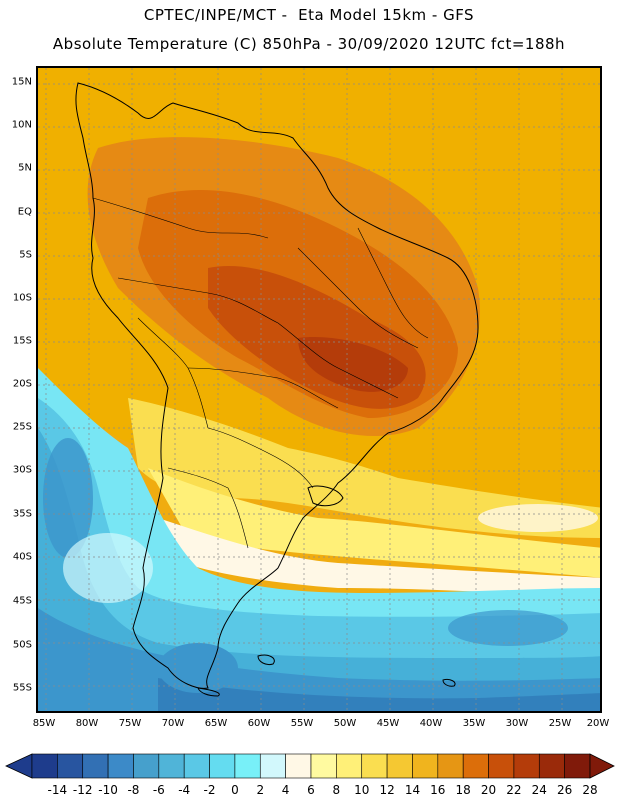  What do you see at coordinates (285, 790) in the screenshot?
I see `legend-label: 4` at bounding box center [285, 790].